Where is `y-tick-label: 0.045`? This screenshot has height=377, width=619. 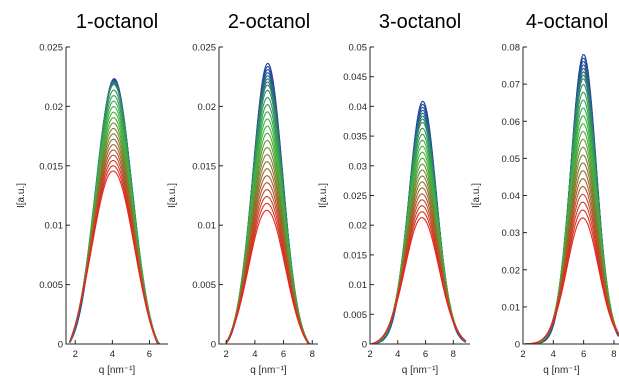
y-tick-label: 0.045 is located at coordinates (355, 77).